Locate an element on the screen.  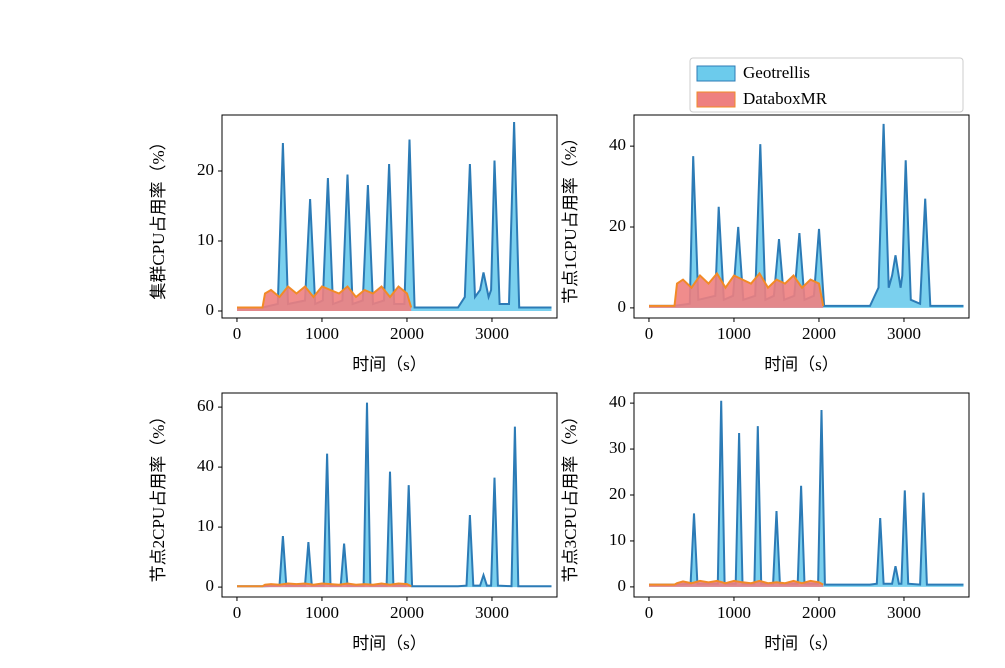
legend-label: DataboxMR is located at coordinates (785, 98).